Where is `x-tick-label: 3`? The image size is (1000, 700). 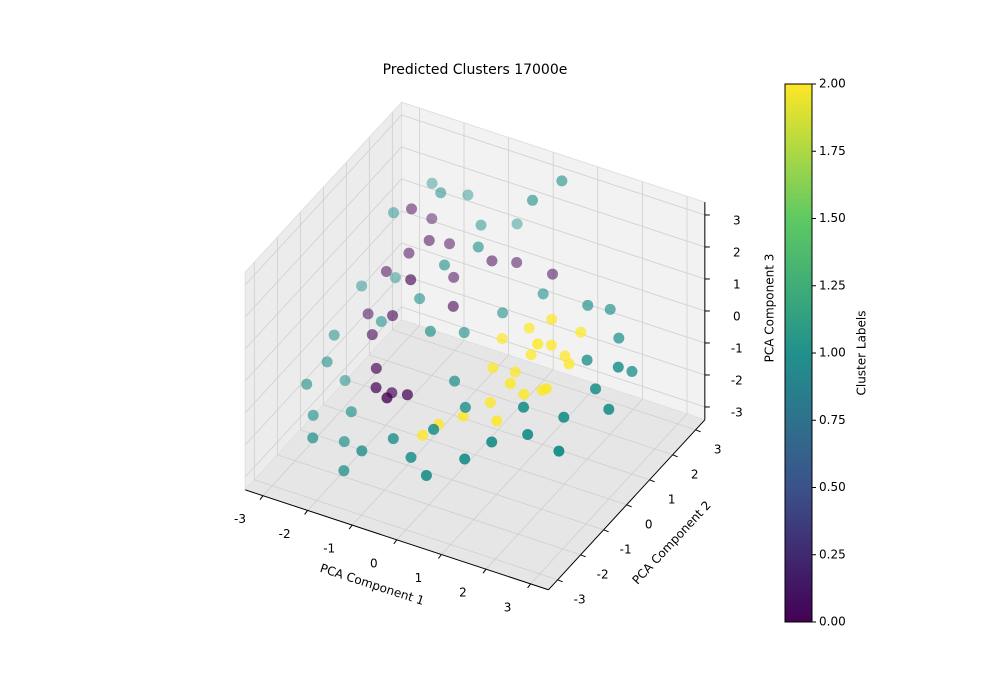
x-tick-label: 3 is located at coordinates (508, 607).